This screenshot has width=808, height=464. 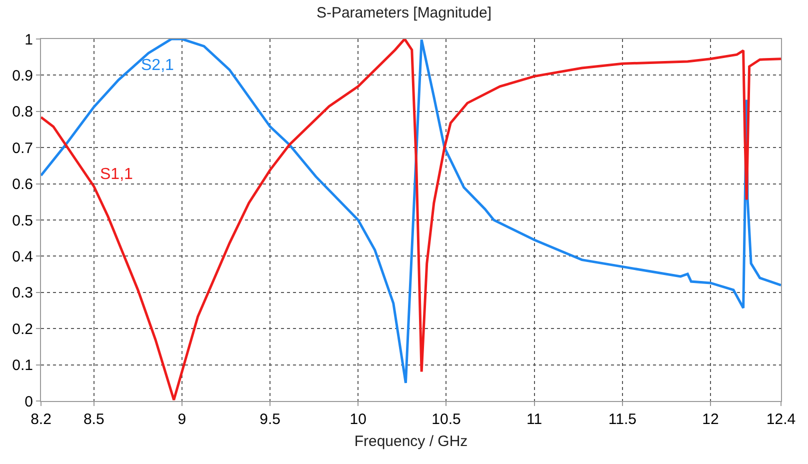 I want to click on x-axis-title: Frequency / GHz, so click(x=411, y=441).